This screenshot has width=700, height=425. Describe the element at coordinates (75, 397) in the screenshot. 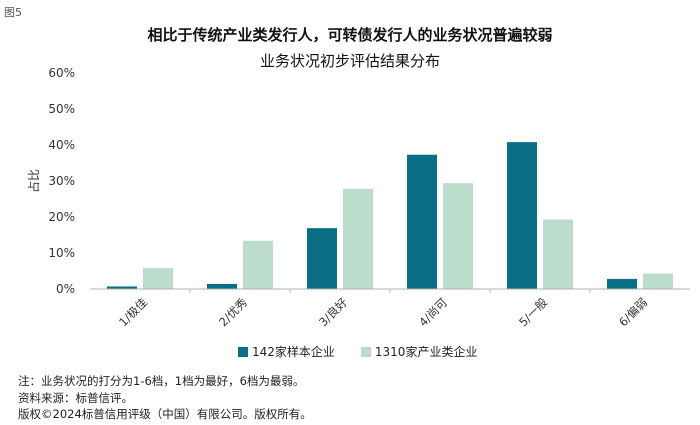

I see `note-source: 资料来源：标普信评。` at that location.